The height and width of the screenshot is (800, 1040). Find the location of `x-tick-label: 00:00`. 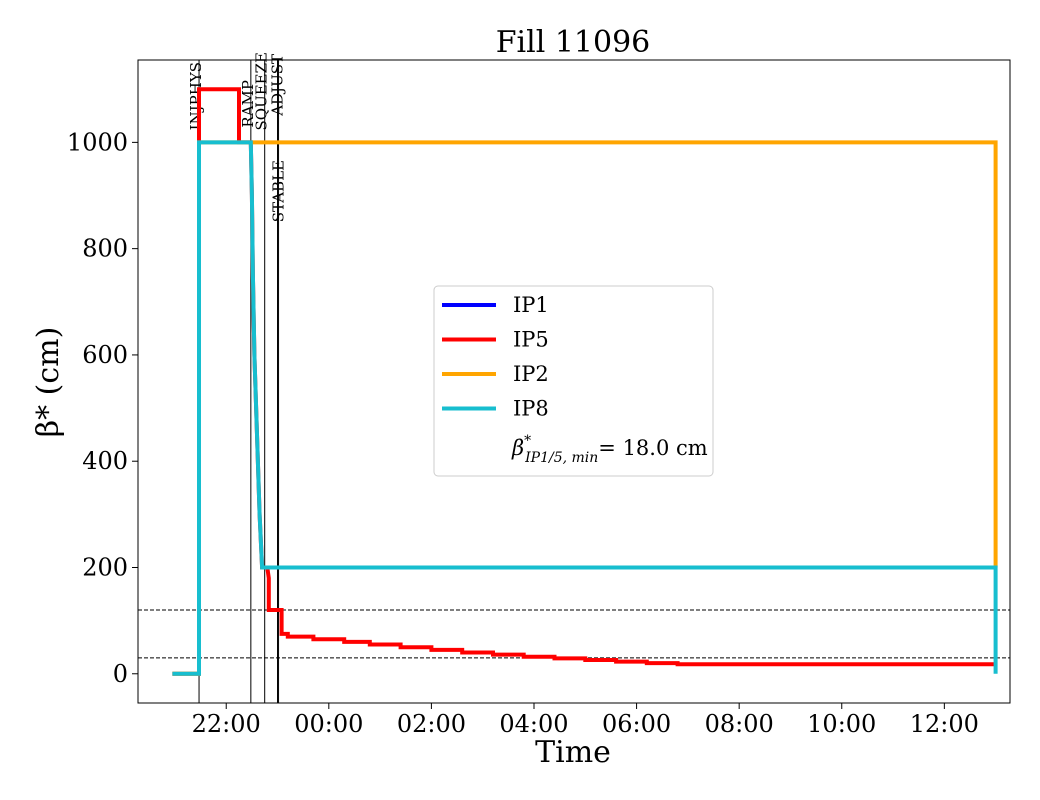

x-tick-label: 00:00 is located at coordinates (328, 724).